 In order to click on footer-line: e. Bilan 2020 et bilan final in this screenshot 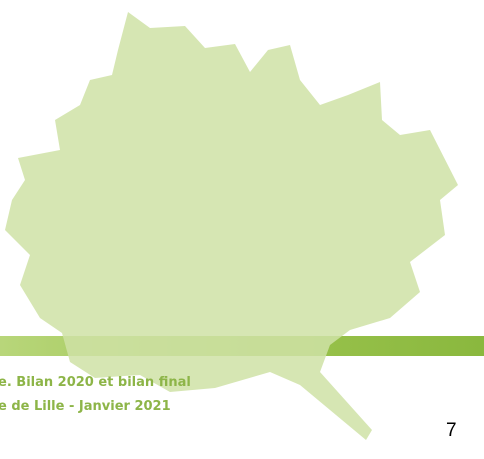, I will do `click(95, 382)`.